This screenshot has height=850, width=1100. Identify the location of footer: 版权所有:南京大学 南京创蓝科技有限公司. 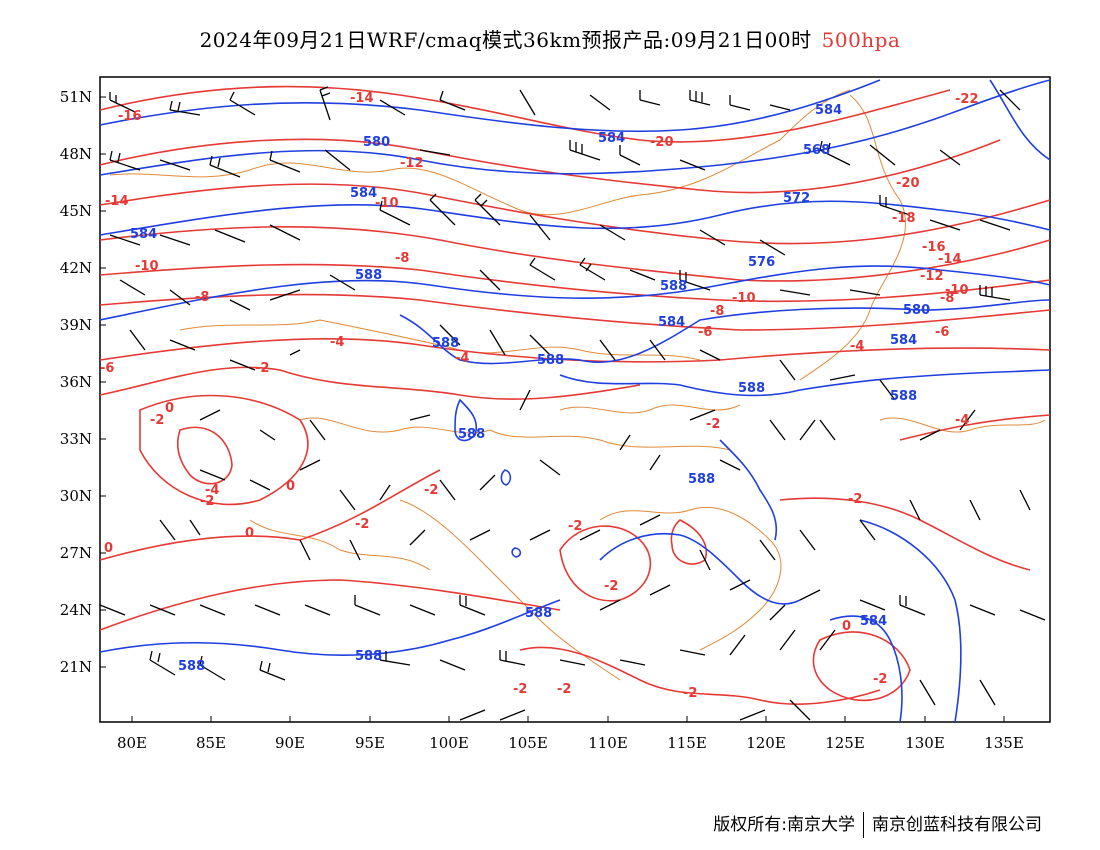
(877, 824).